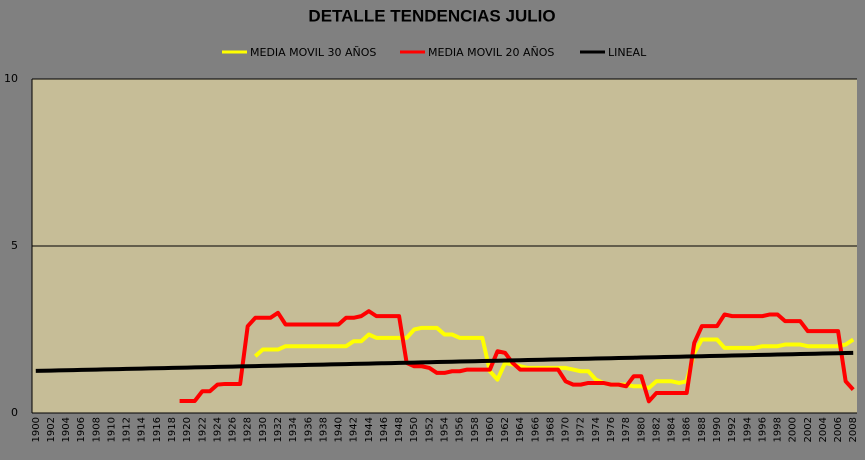 This screenshot has height=460, width=865. I want to click on x-tick-label: 2006, so click(838, 429).